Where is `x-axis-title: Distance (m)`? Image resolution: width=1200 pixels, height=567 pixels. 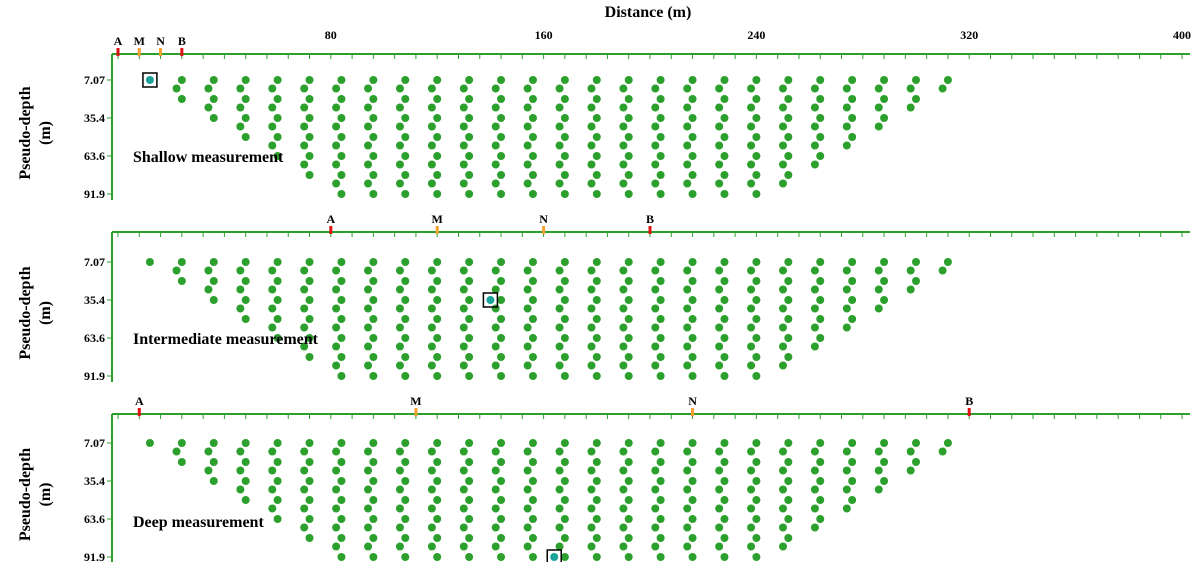 x-axis-title: Distance (m) is located at coordinates (648, 12).